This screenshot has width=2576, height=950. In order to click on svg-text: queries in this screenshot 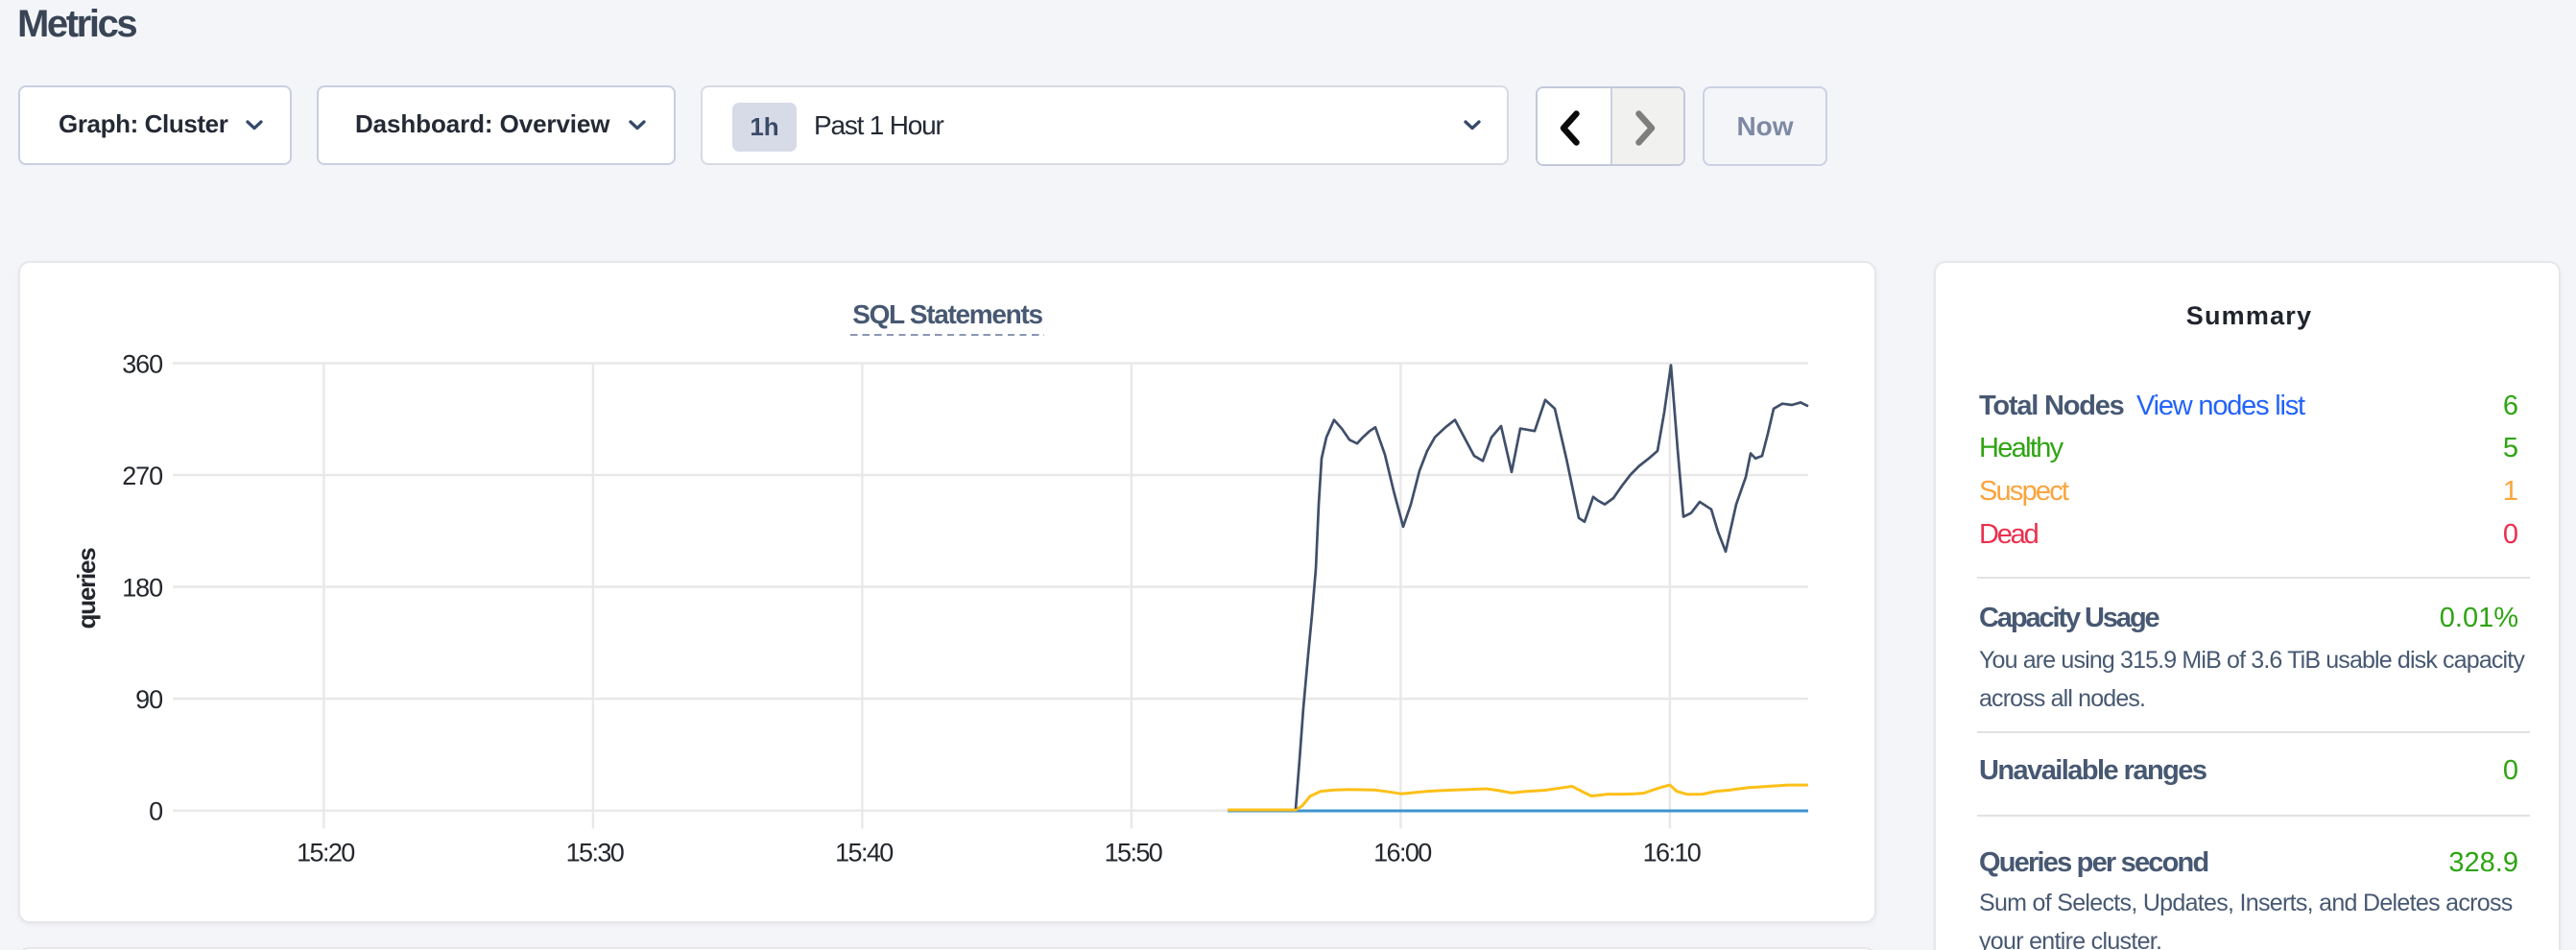, I will do `click(86, 588)`.